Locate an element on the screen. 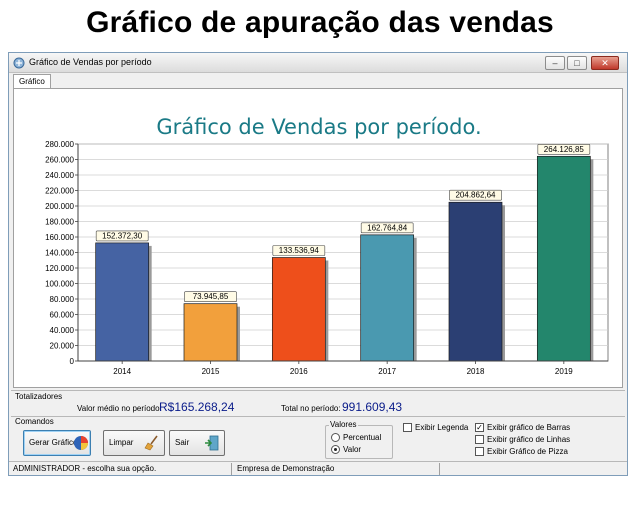 This screenshot has width=640, height=508. checkbox-exibir-pizza is located at coordinates (479, 451).